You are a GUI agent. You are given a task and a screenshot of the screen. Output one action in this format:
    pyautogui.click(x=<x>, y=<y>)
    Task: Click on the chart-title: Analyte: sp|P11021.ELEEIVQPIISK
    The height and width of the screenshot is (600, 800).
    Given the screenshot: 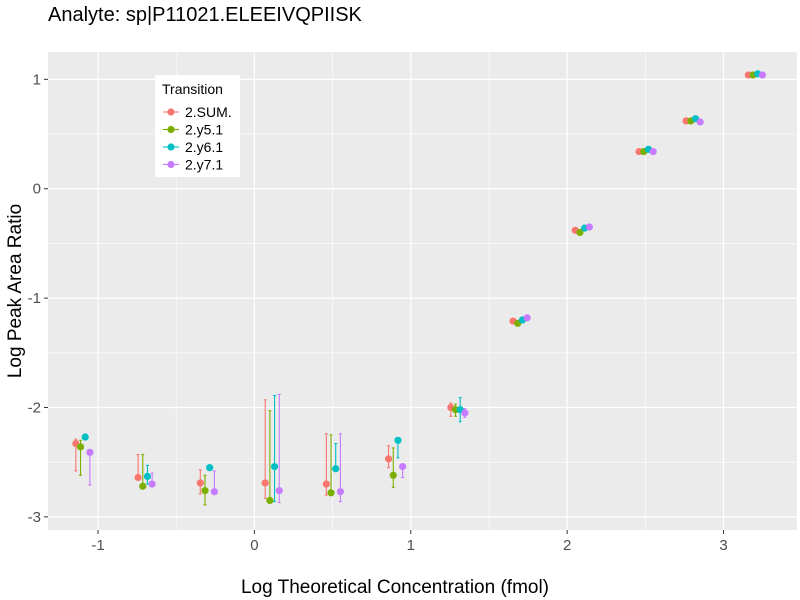 What is the action you would take?
    pyautogui.click(x=205, y=15)
    